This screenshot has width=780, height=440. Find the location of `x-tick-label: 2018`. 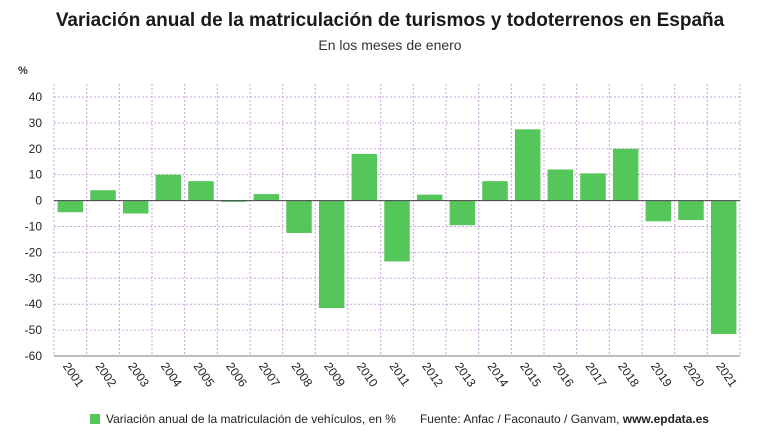

x-tick-label: 2018 is located at coordinates (628, 375).